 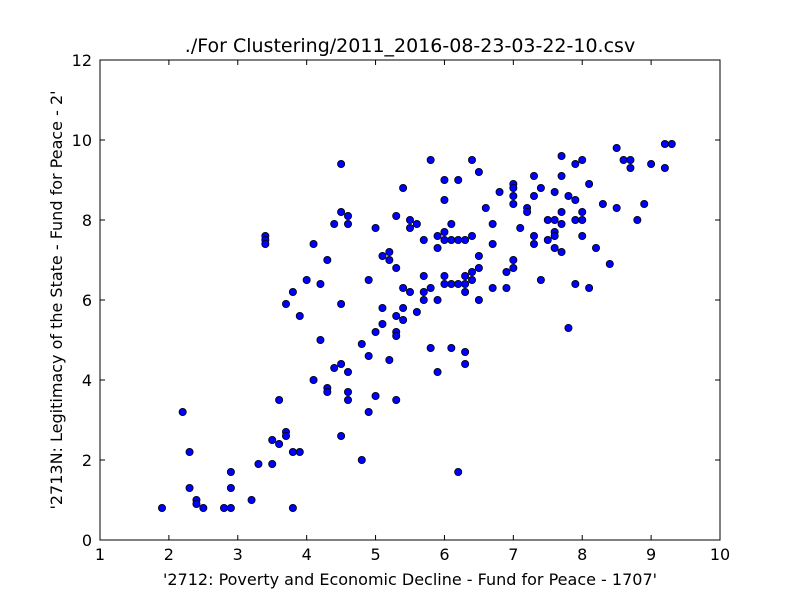 I want to click on y-tick-label: 10, so click(x=82, y=140).